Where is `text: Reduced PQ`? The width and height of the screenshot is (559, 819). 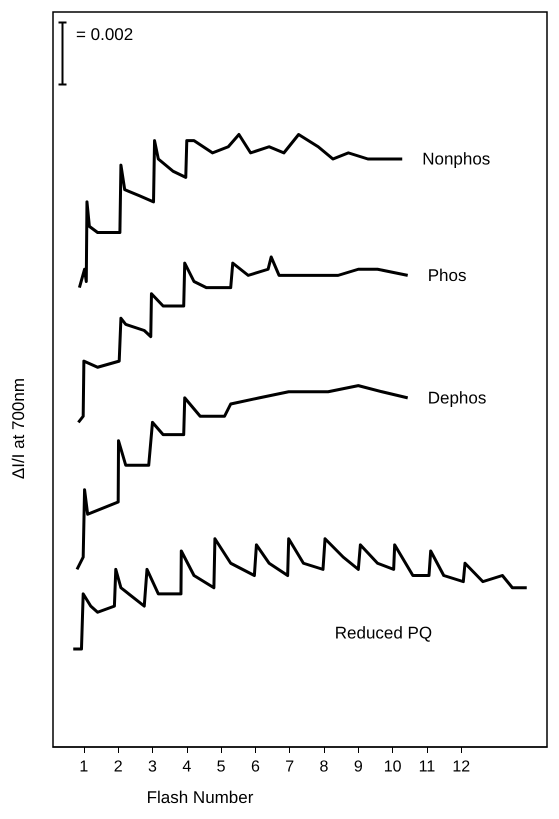 text: Reduced PQ is located at coordinates (383, 632).